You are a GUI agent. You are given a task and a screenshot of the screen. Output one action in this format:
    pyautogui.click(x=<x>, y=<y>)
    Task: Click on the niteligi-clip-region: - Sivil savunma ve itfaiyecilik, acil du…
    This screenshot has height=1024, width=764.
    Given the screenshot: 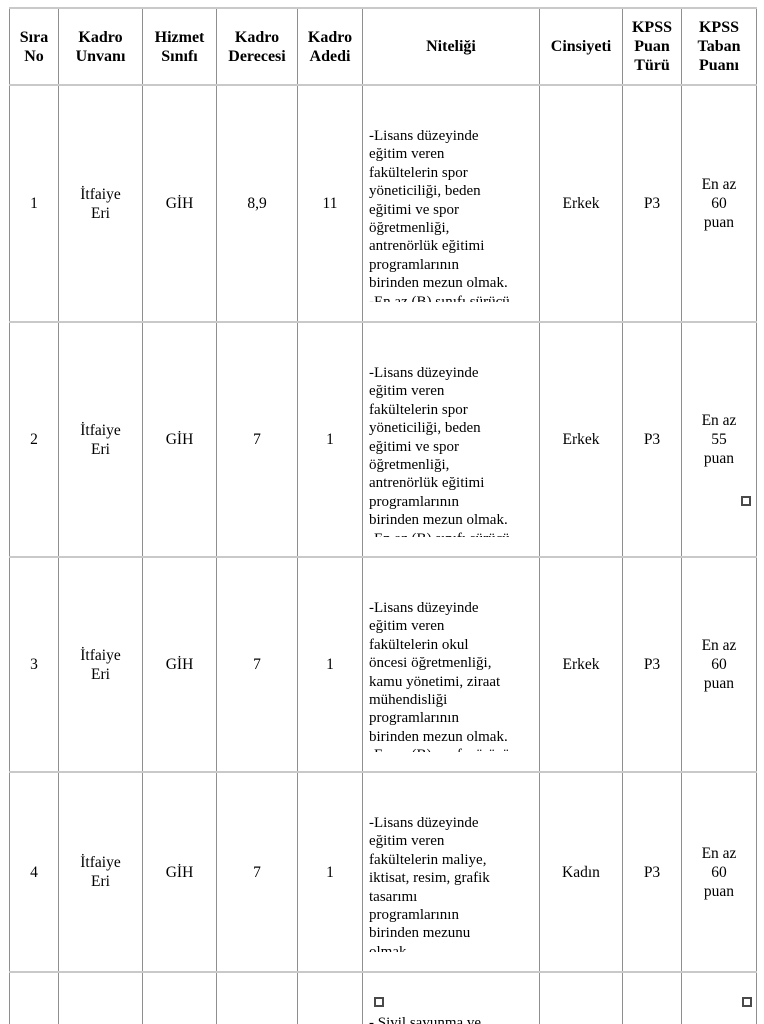 What is the action you would take?
    pyautogui.click(x=451, y=1009)
    